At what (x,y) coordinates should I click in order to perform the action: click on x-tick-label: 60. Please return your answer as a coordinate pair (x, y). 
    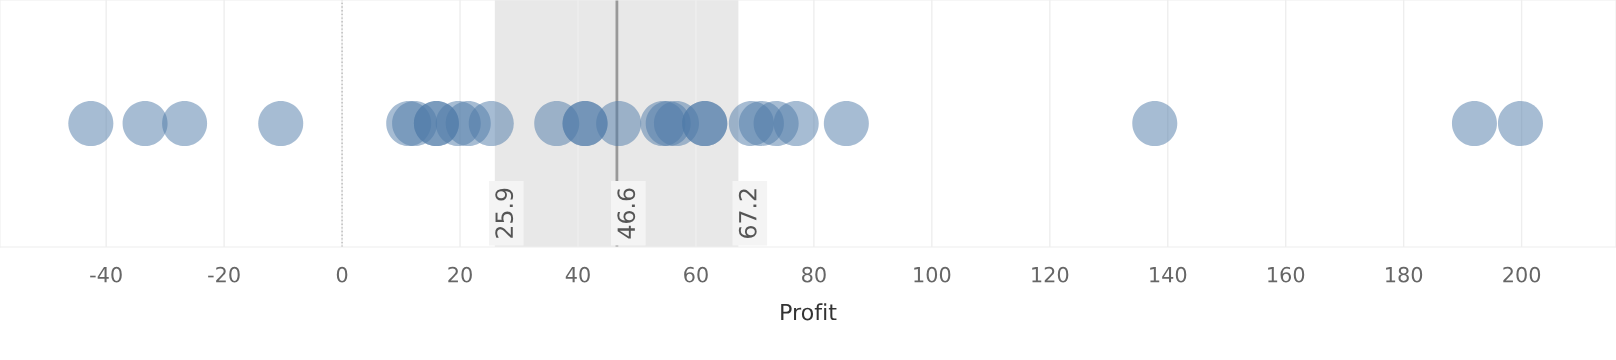
    Looking at the image, I should click on (696, 274).